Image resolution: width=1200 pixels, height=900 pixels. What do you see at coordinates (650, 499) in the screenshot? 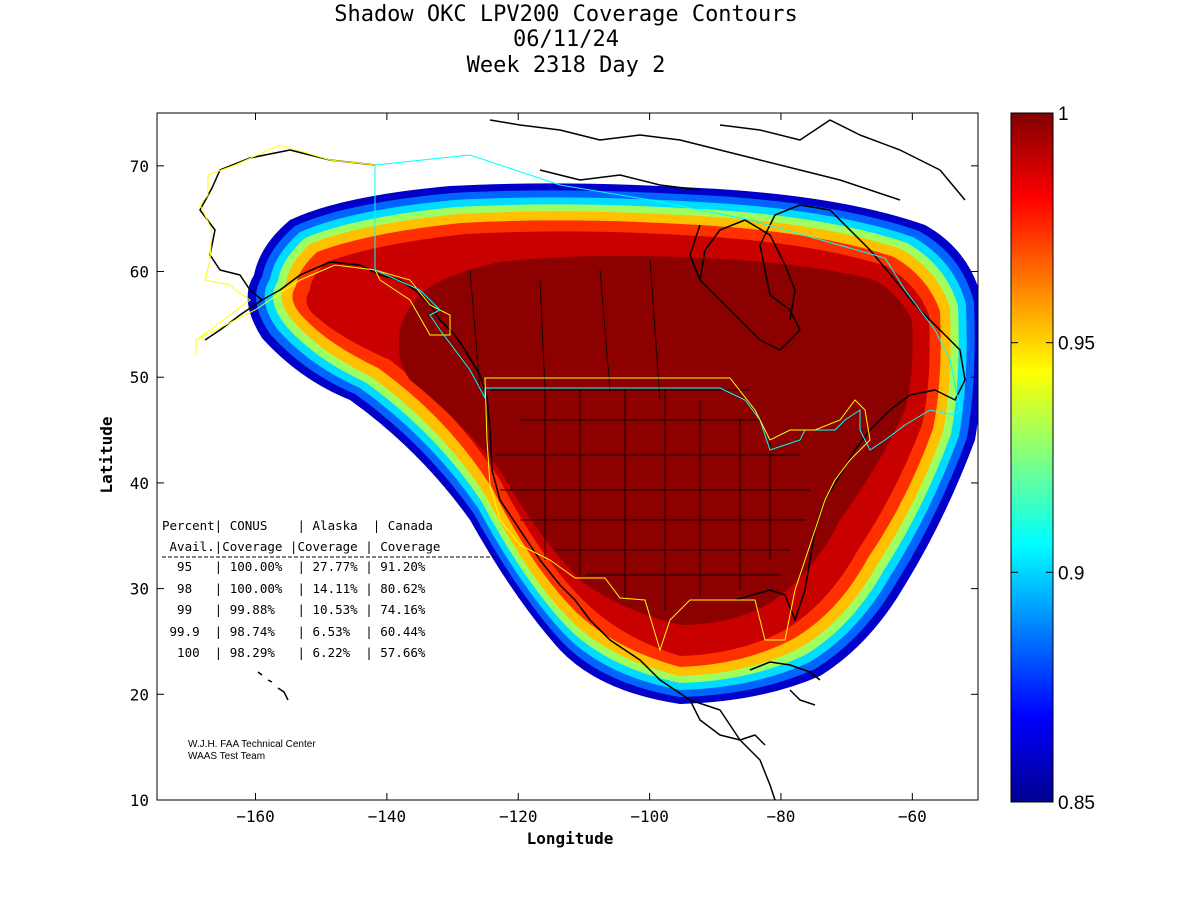
I see `conus-grid-lines` at bounding box center [650, 499].